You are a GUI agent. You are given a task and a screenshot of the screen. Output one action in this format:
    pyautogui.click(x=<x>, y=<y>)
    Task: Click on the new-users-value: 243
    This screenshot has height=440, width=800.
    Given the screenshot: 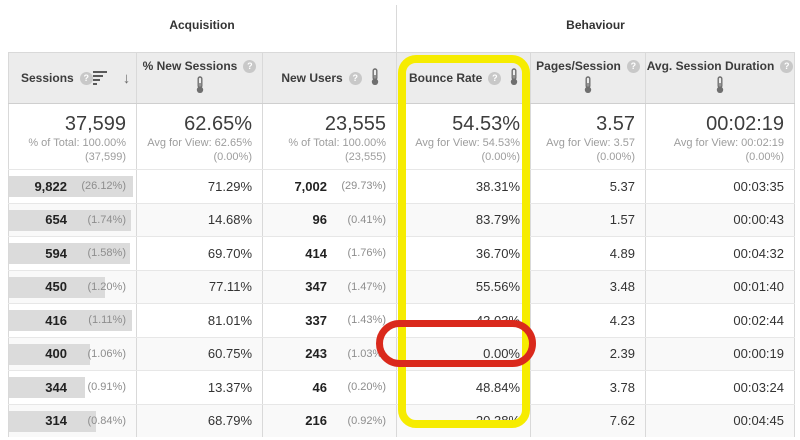 What is the action you would take?
    pyautogui.click(x=316, y=354)
    